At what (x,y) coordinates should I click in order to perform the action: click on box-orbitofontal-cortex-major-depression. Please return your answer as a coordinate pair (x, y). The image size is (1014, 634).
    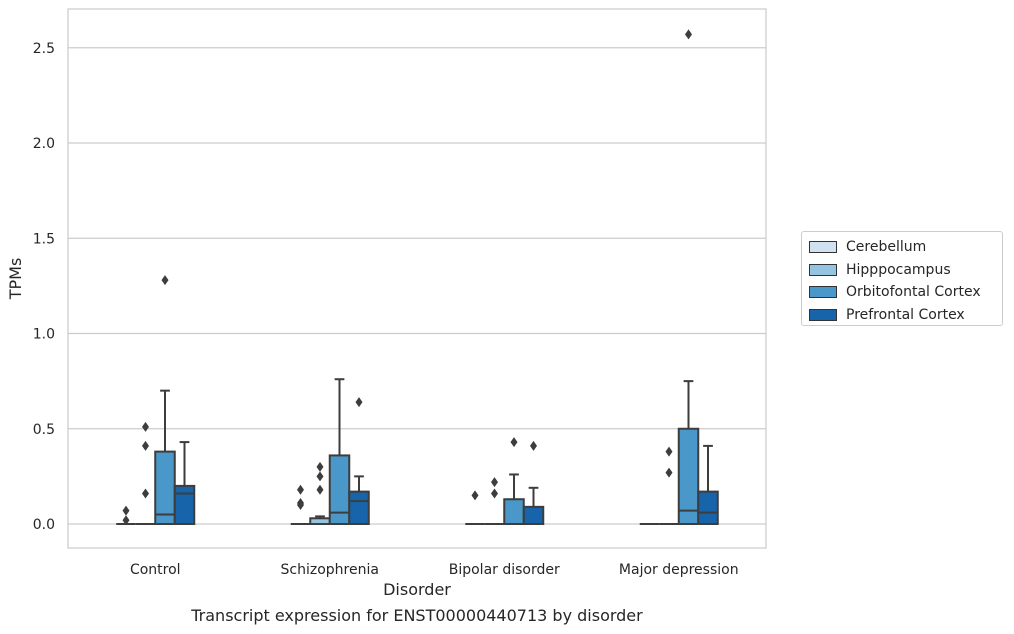
    Looking at the image, I should click on (688, 277).